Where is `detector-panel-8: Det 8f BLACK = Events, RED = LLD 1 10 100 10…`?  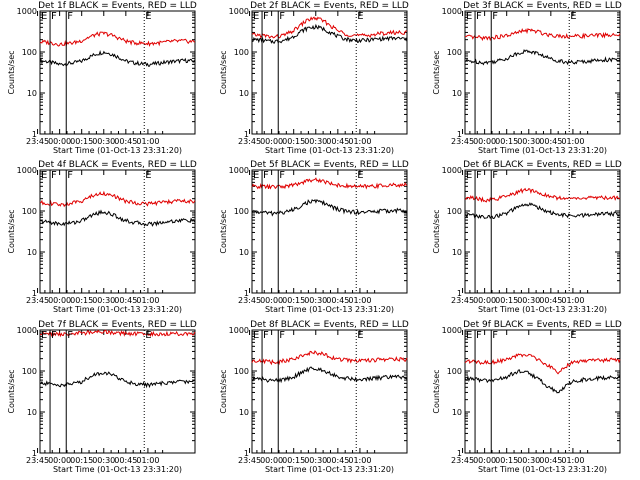 detector-panel-8: Det 8f BLACK = Events, RED = LLD 1 10 100 10… is located at coordinates (314, 397).